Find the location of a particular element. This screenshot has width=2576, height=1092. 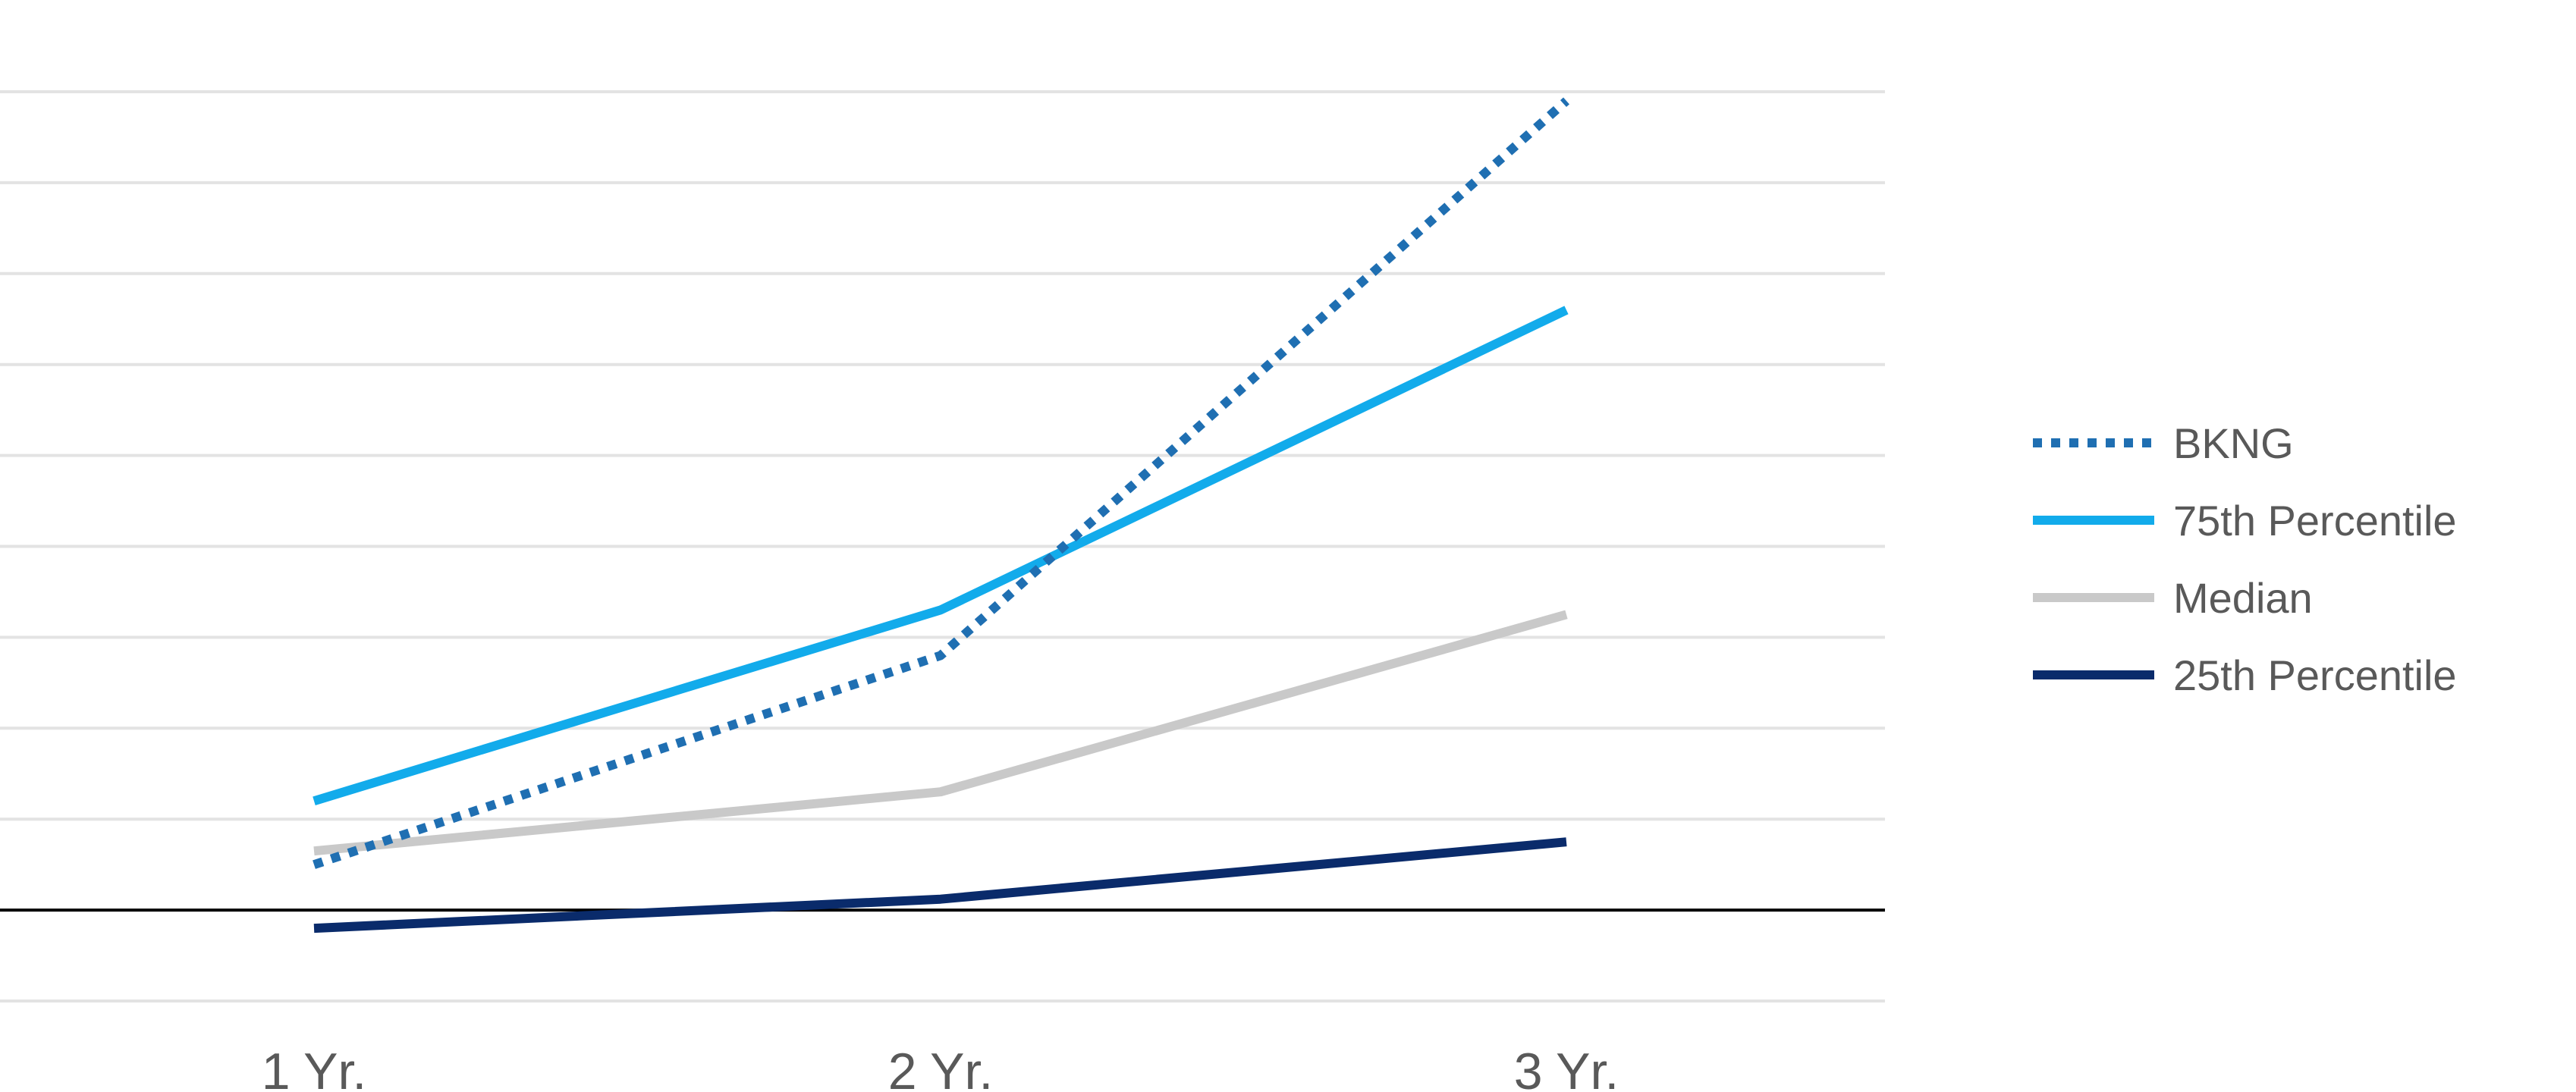

x-tick-label: 3 Yr. is located at coordinates (1566, 1067).